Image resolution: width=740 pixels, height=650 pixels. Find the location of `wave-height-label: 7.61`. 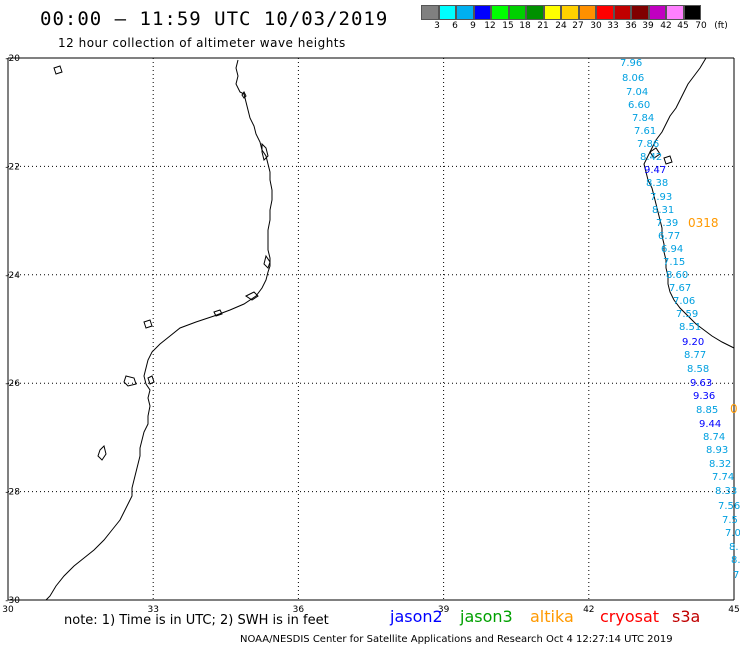

wave-height-label: 7.61 is located at coordinates (645, 131).